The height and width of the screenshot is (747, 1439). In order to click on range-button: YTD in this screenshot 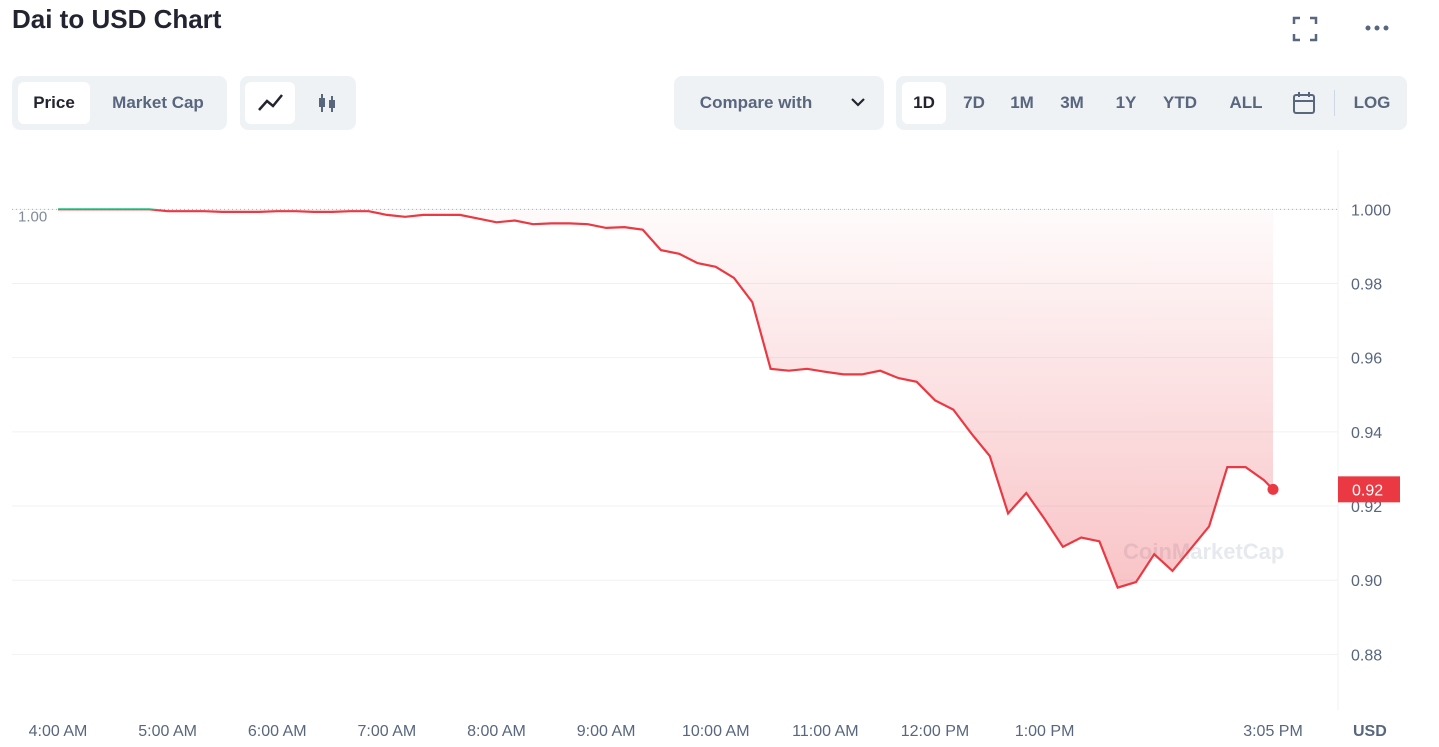, I will do `click(1180, 102)`.